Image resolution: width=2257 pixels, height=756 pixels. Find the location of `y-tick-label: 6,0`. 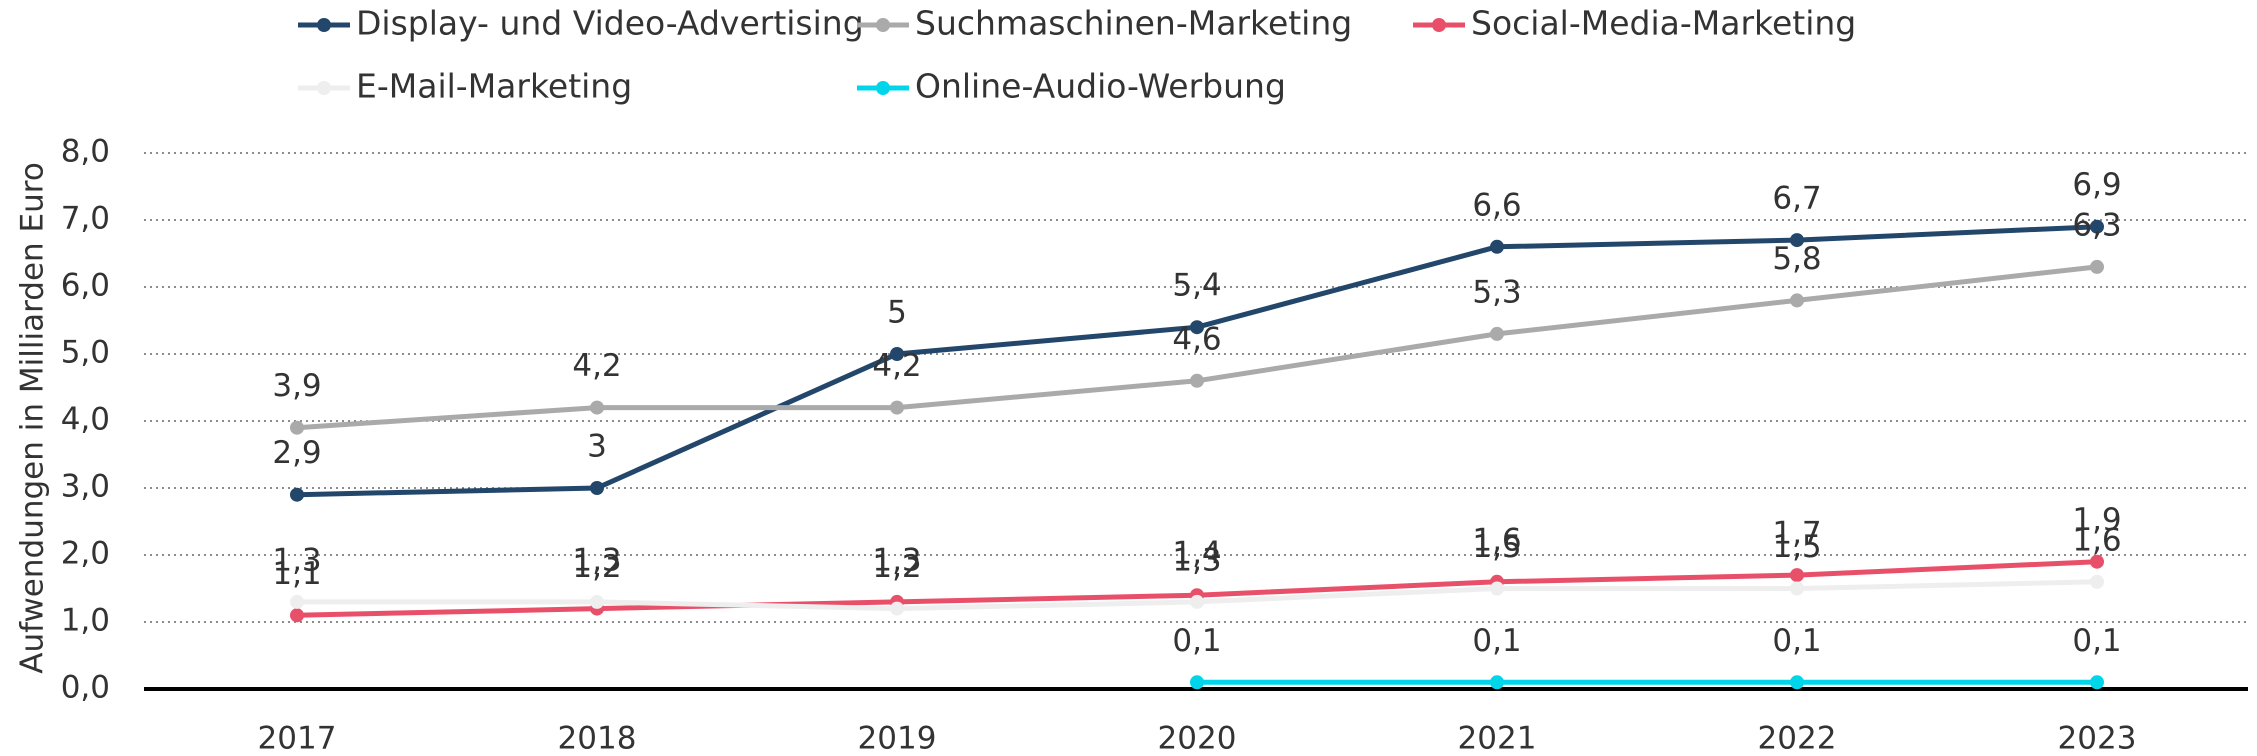

y-tick-label: 6,0 is located at coordinates (85, 286).